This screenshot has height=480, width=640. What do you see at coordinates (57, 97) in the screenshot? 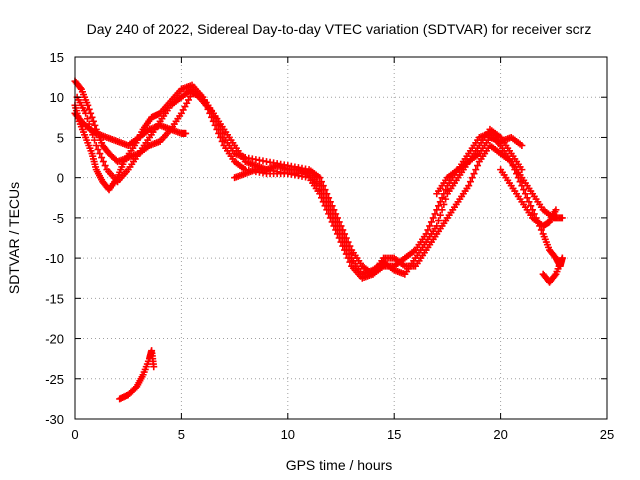
I see `y-tick-label: 10` at bounding box center [57, 97].